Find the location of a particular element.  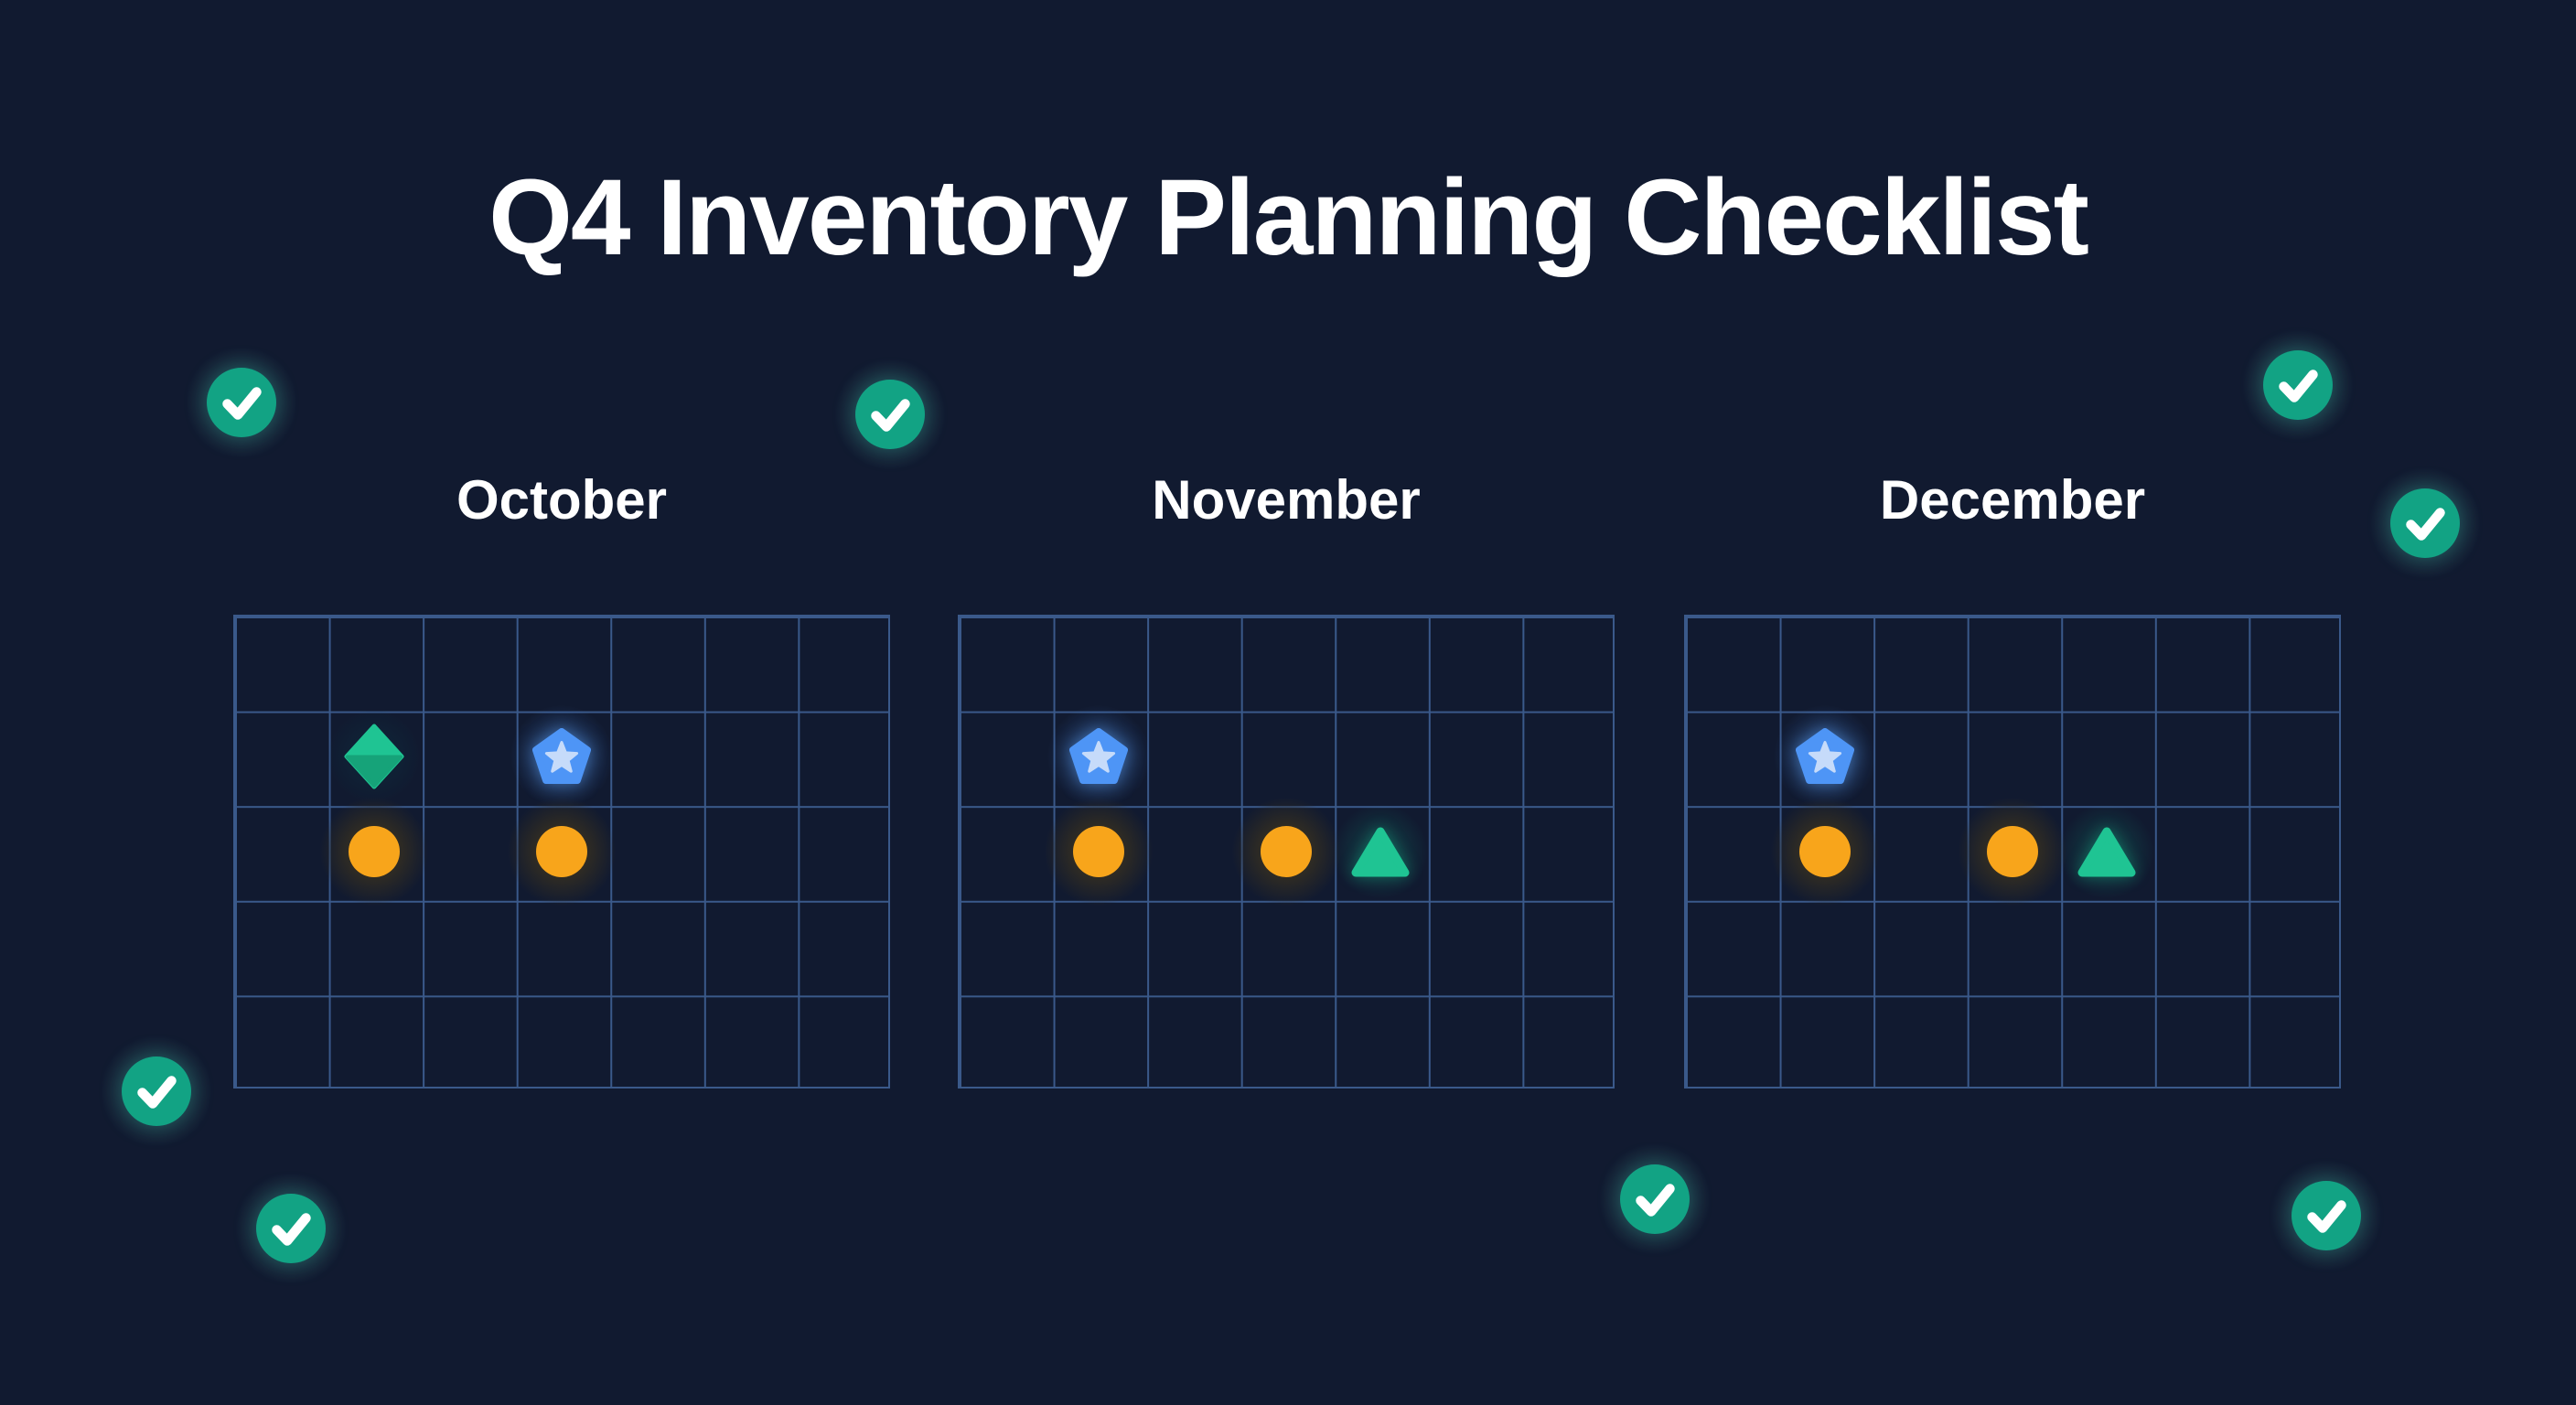

month-label: November is located at coordinates (1287, 500).